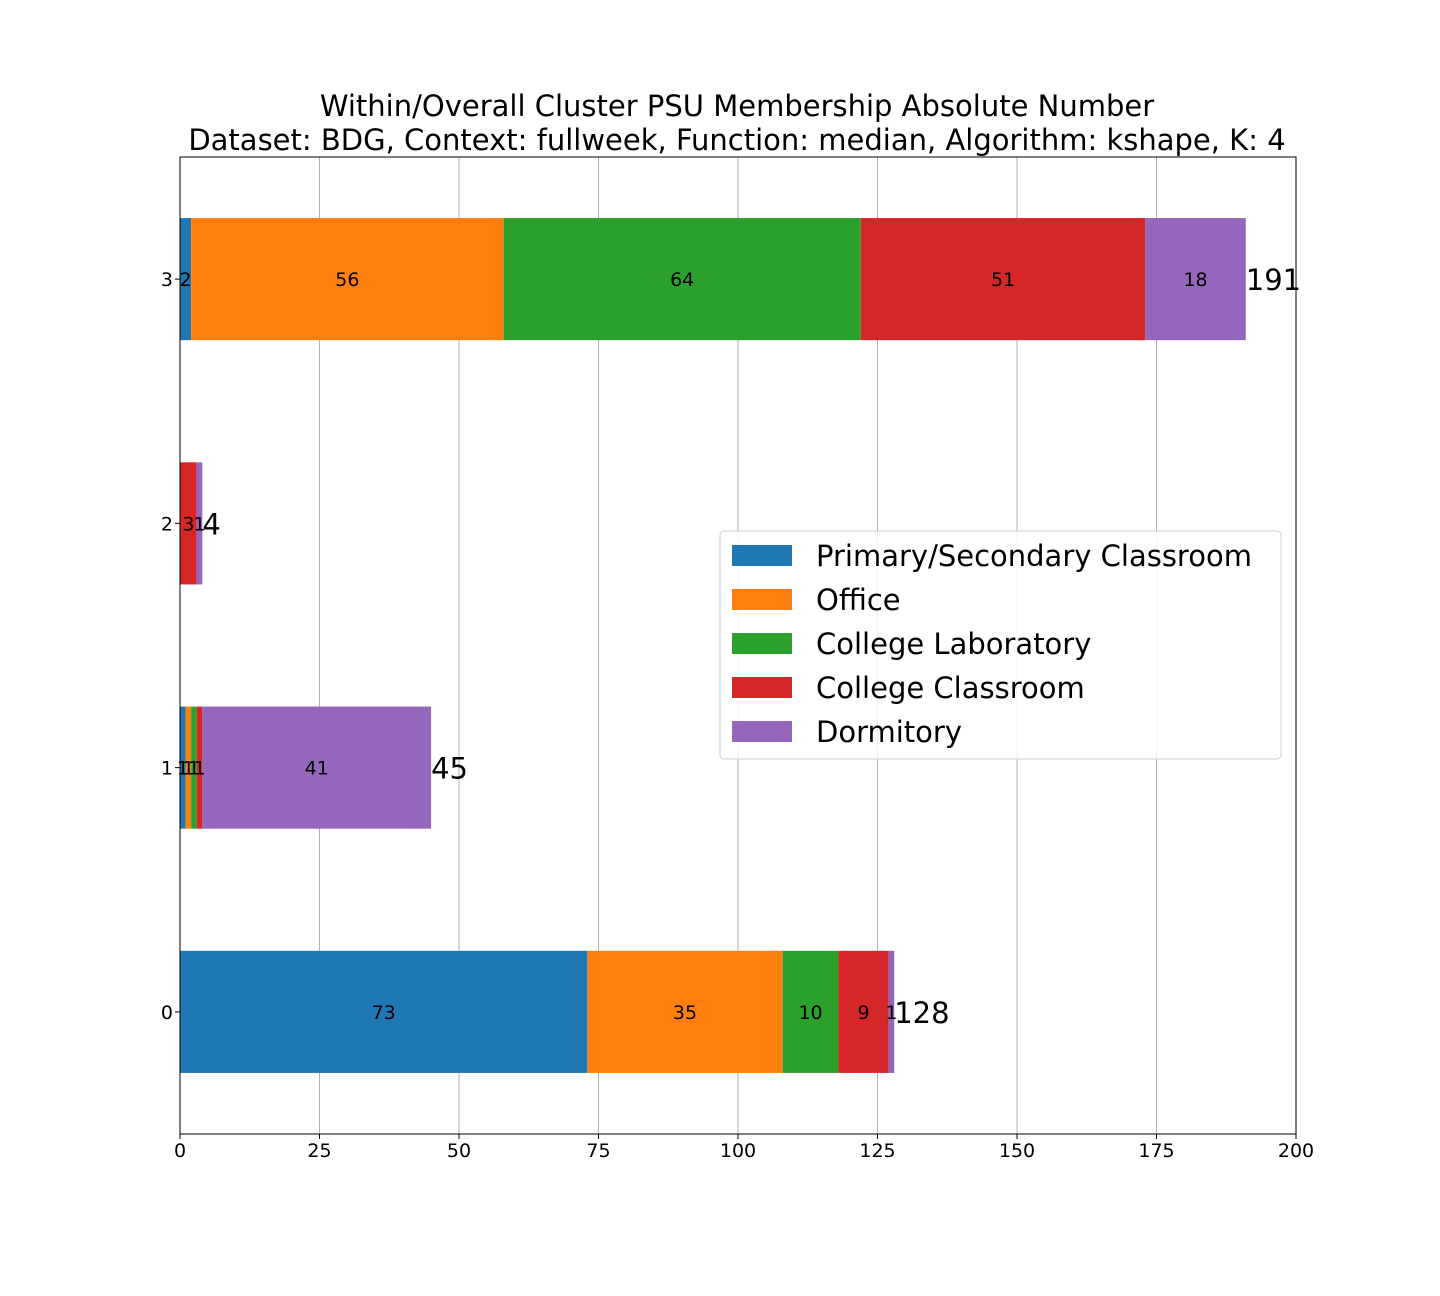 This screenshot has height=1296, width=1440. What do you see at coordinates (950, 688) in the screenshot?
I see `legend-entry-label: College Classroom` at bounding box center [950, 688].